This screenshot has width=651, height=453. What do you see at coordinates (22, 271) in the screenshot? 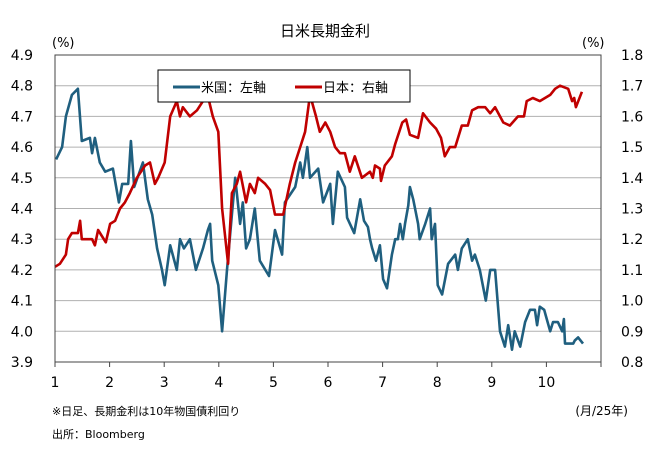
I see `left-tick-label: 4.2` at bounding box center [22, 271].